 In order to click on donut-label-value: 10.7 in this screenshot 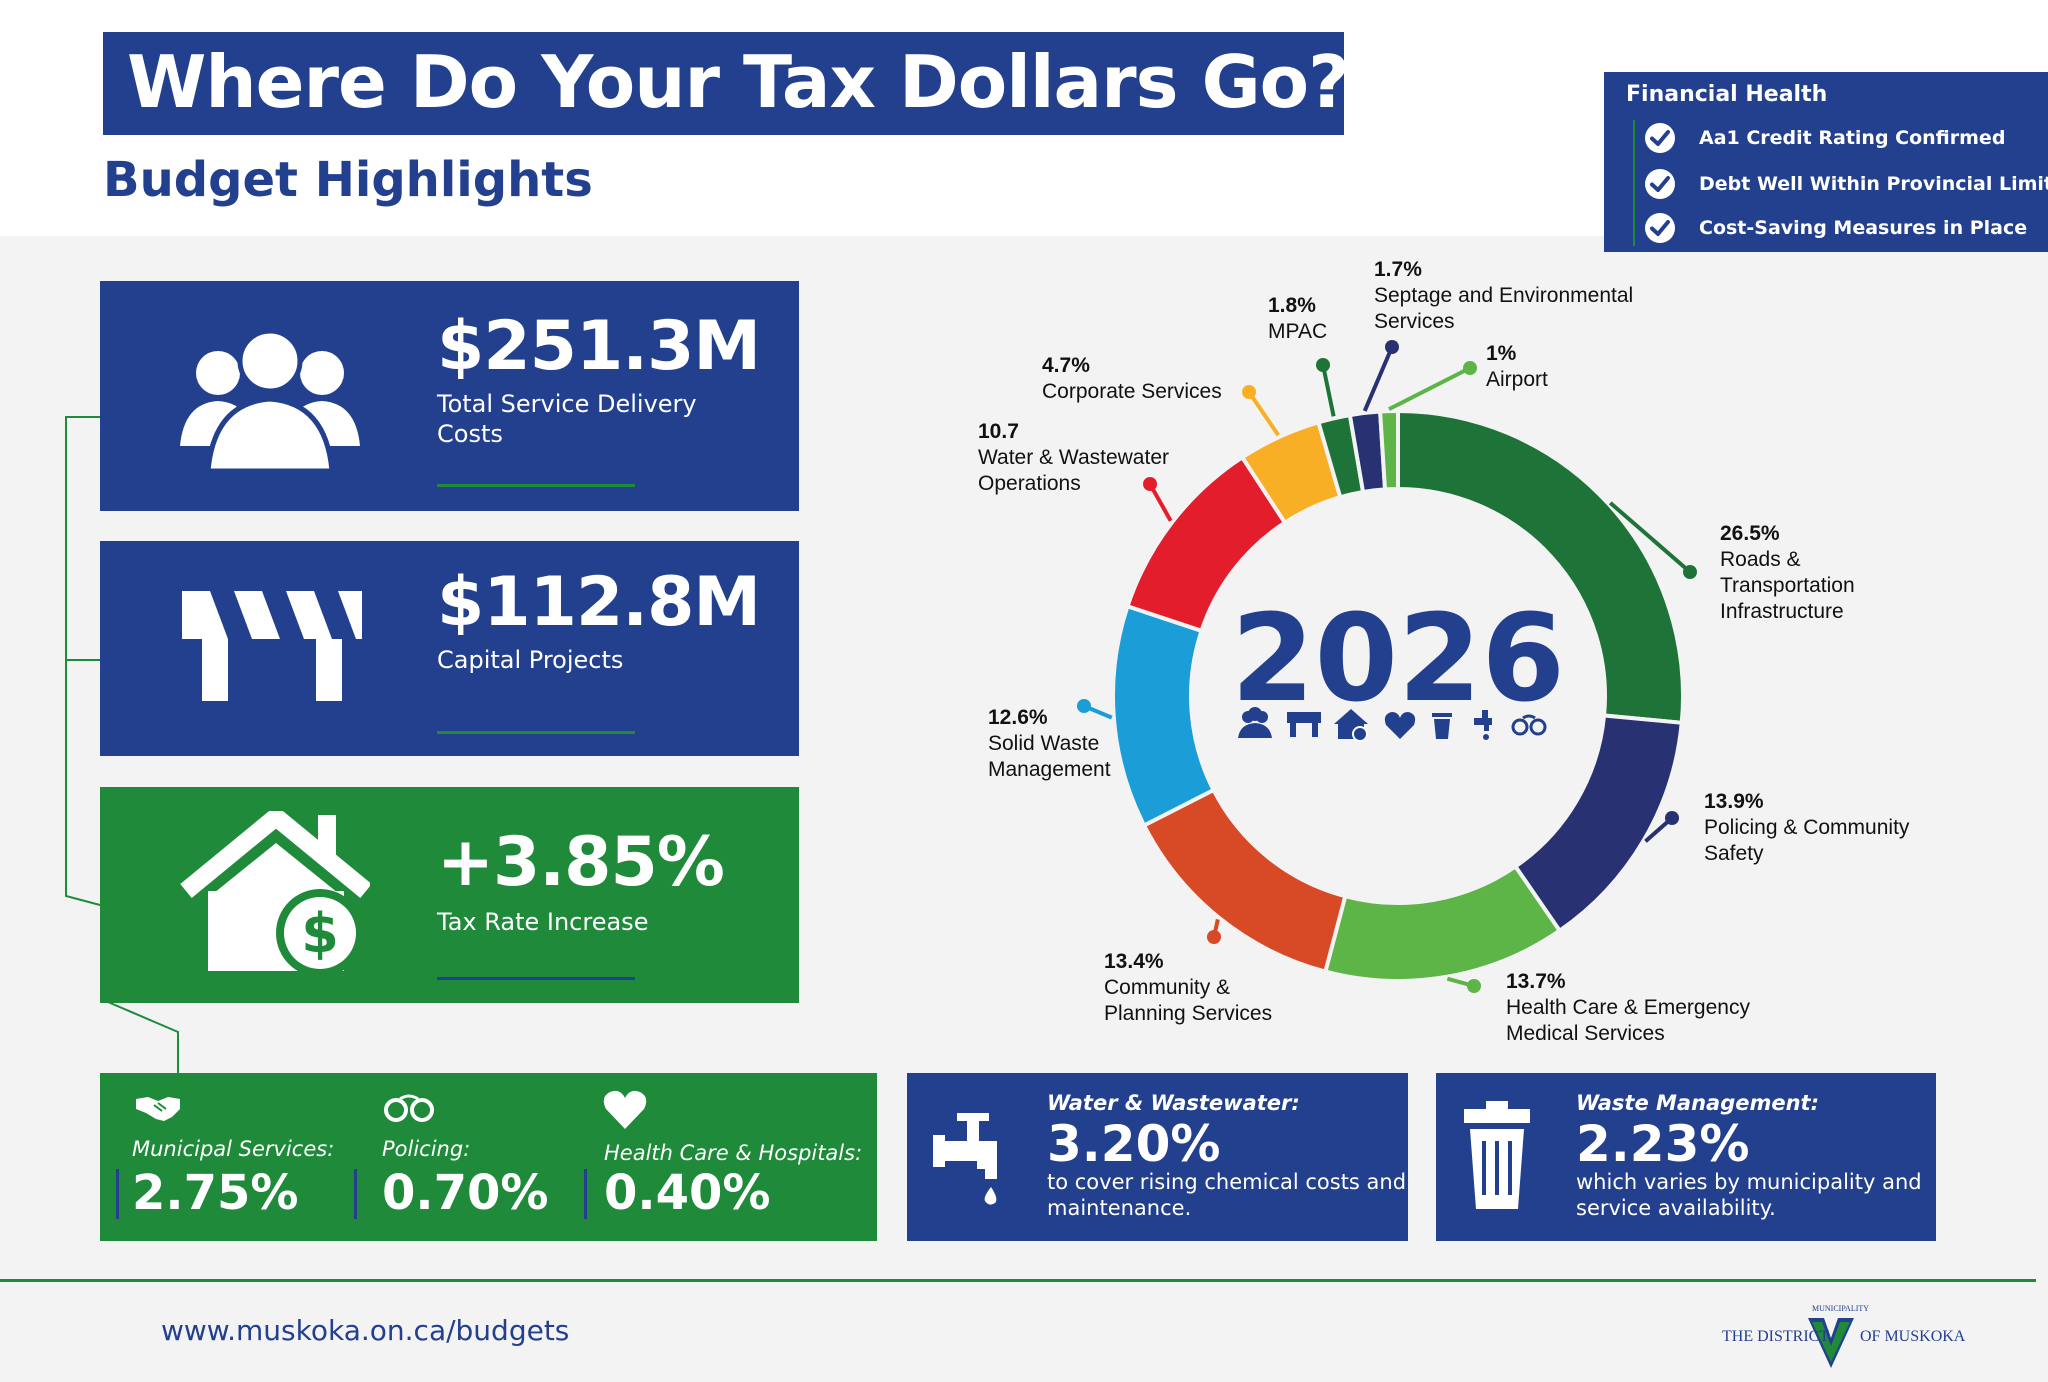, I will do `click(998, 431)`.